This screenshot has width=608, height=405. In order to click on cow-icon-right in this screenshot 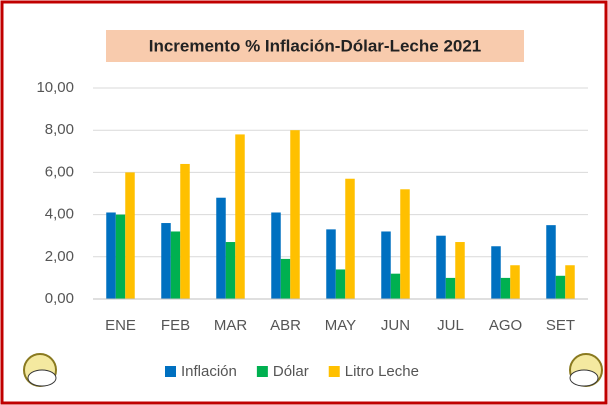, I will do `click(586, 370)`.